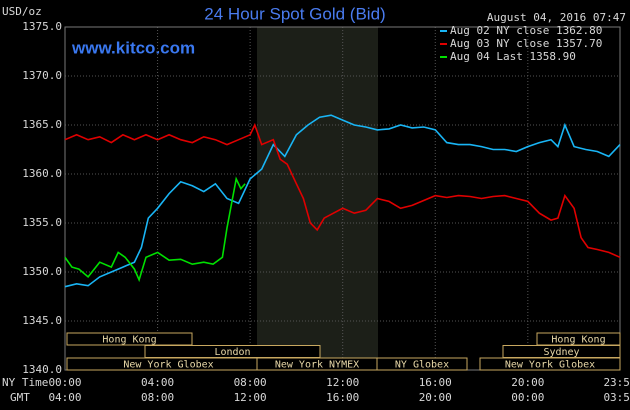  Describe the element at coordinates (513, 56) in the screenshot. I see `legend-label: Aug 04 Last 1358.90` at that location.